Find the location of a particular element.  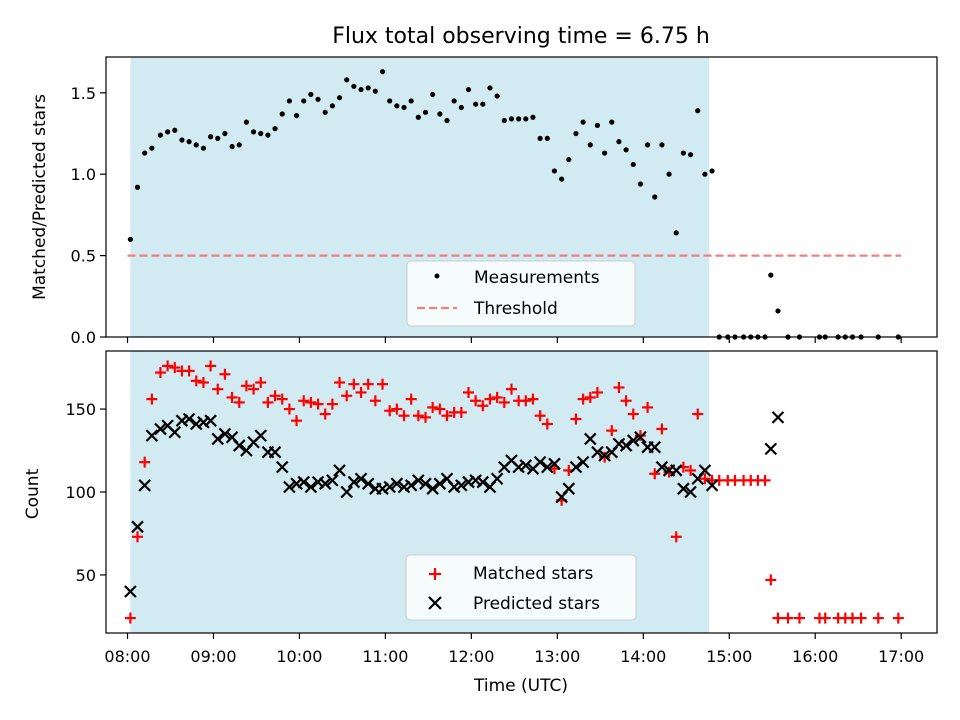

x-axis-ticks-top is located at coordinates (514, 340).